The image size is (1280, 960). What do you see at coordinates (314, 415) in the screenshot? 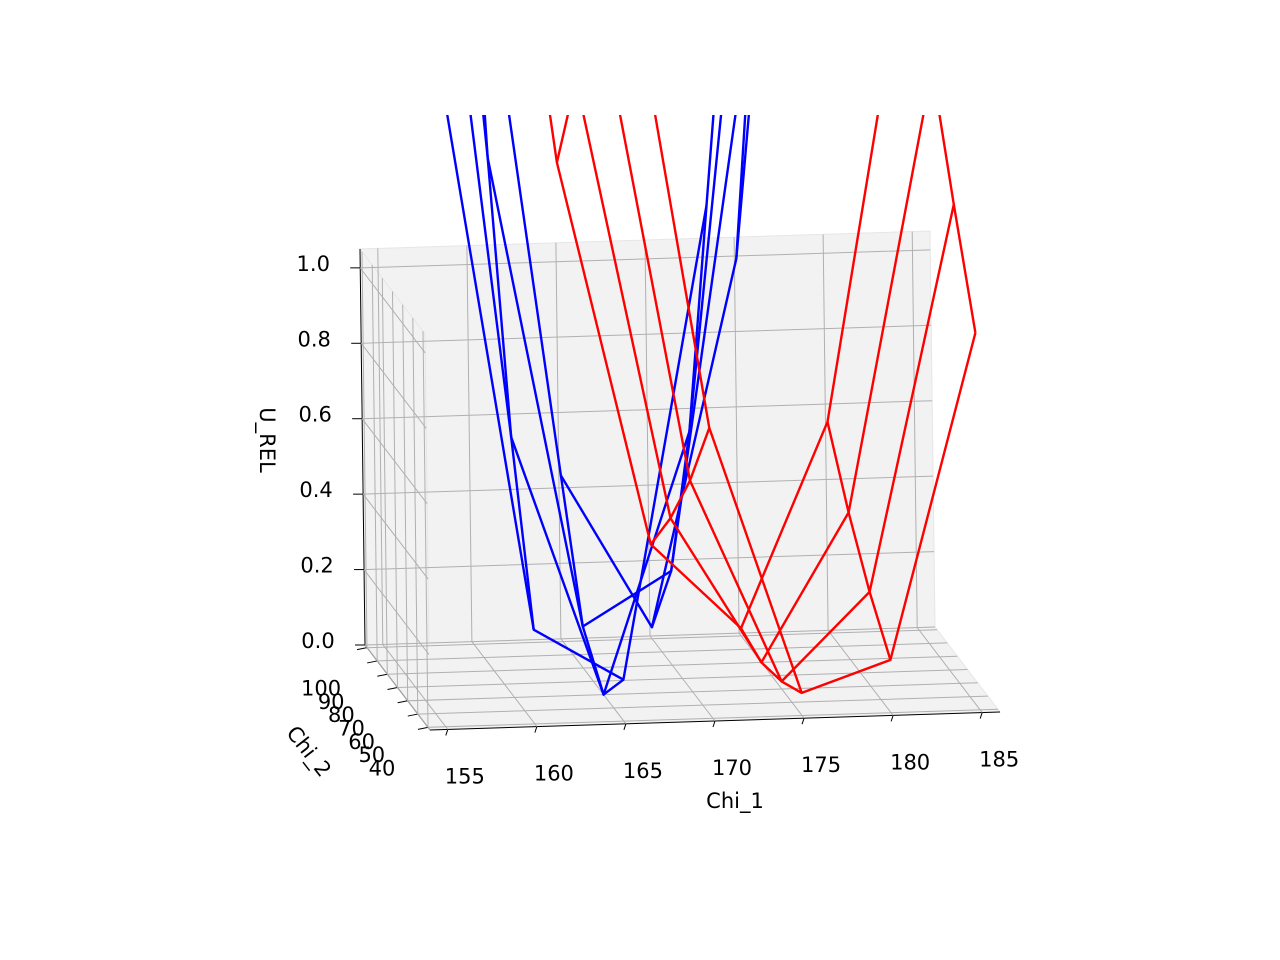
I see `z-tick-label: 0.6` at bounding box center [314, 415].